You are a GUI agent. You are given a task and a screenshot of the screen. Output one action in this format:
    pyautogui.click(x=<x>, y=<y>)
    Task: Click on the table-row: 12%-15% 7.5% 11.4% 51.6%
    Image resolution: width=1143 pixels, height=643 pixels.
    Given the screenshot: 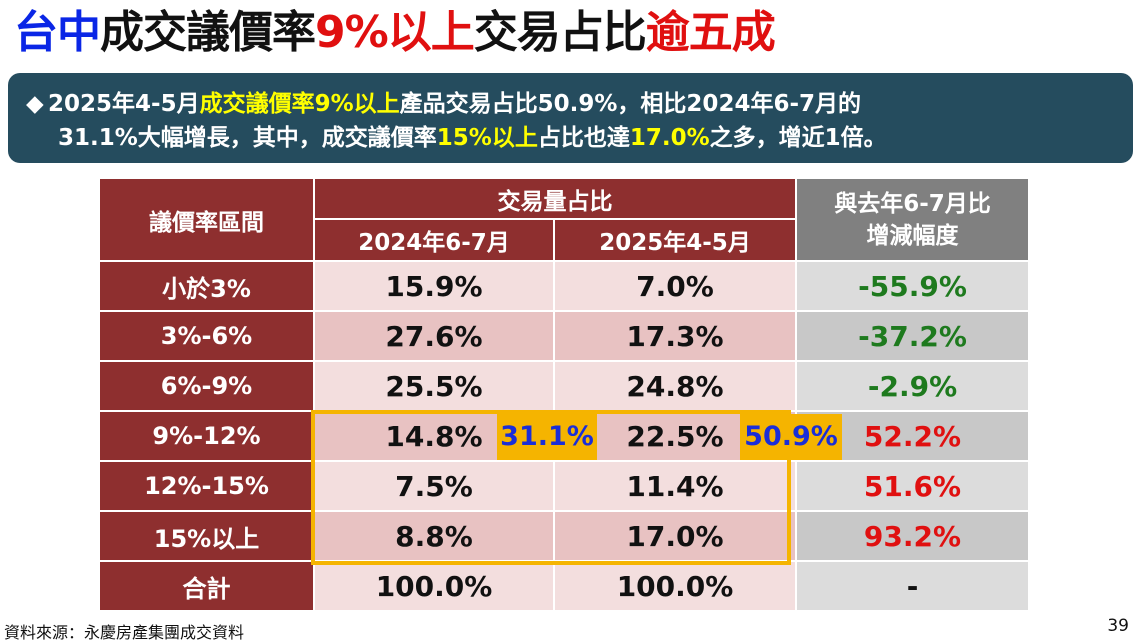 What is the action you would take?
    pyautogui.click(x=564, y=486)
    